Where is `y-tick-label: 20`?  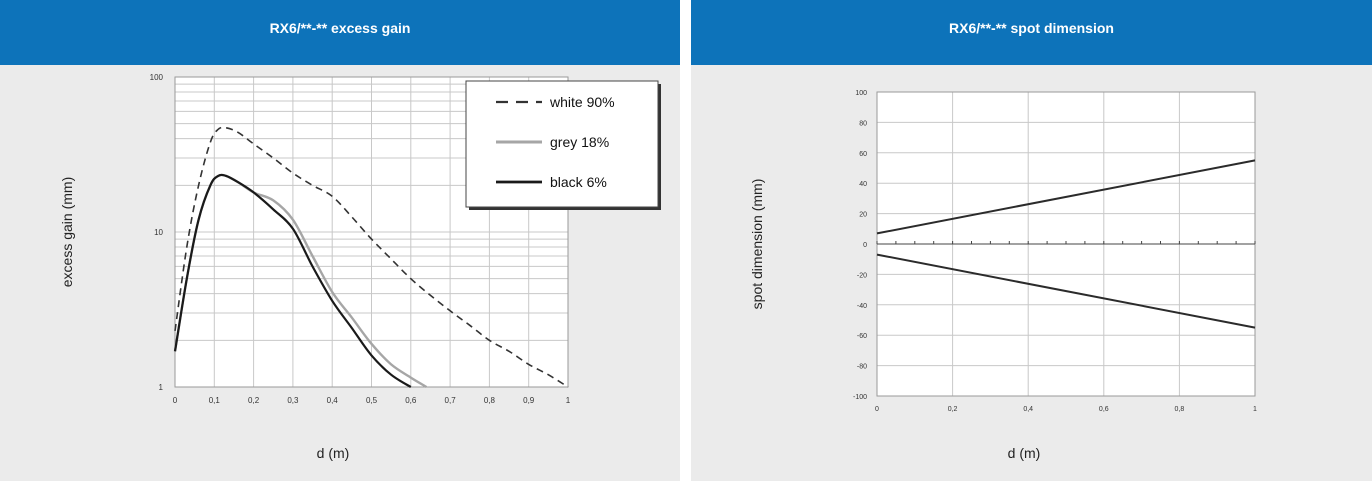 y-tick-label: 20 is located at coordinates (863, 215).